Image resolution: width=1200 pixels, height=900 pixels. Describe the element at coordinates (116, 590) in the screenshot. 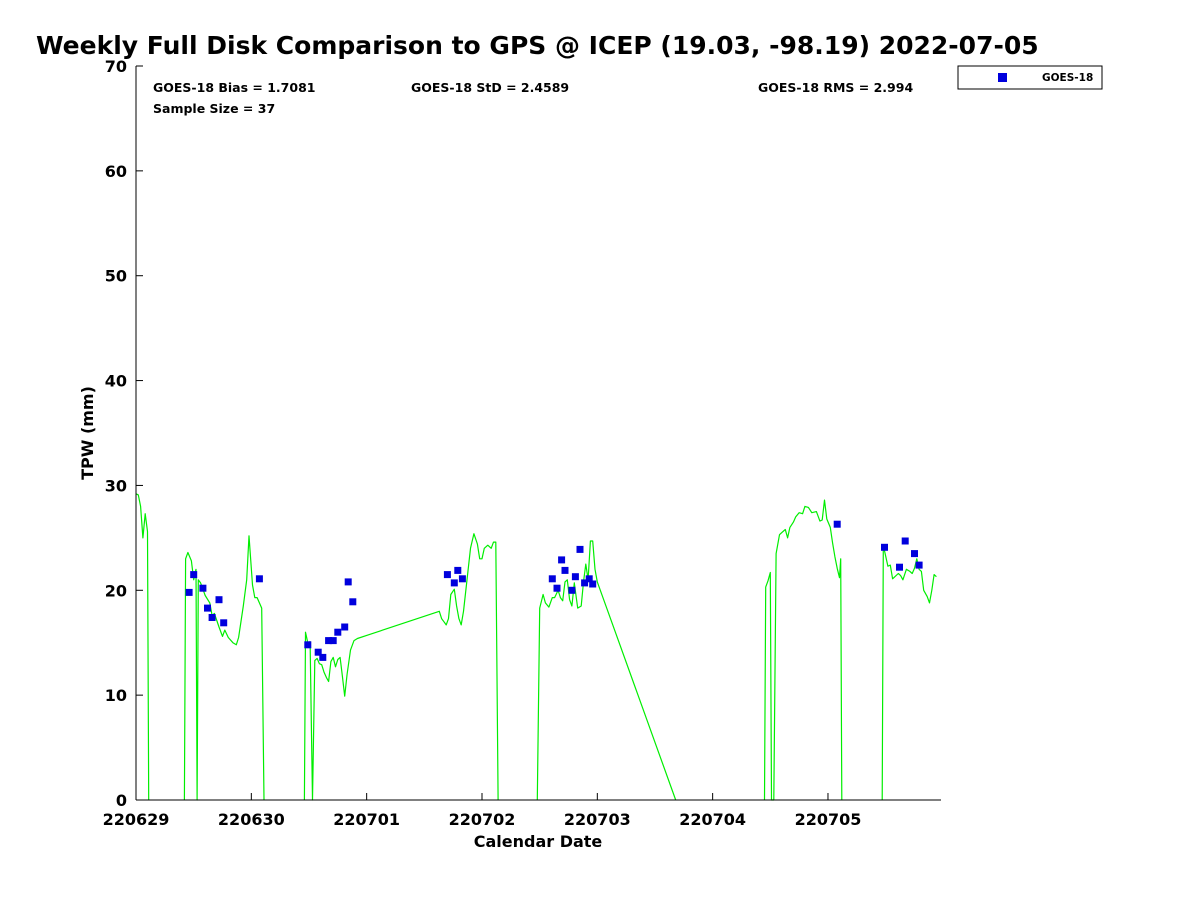

I see `y-tick-label: 20` at that location.